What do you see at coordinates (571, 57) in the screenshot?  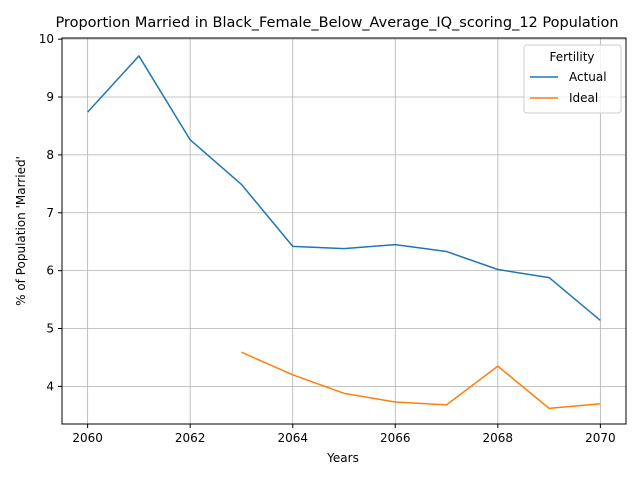 I see `legend-title: Fertility` at bounding box center [571, 57].